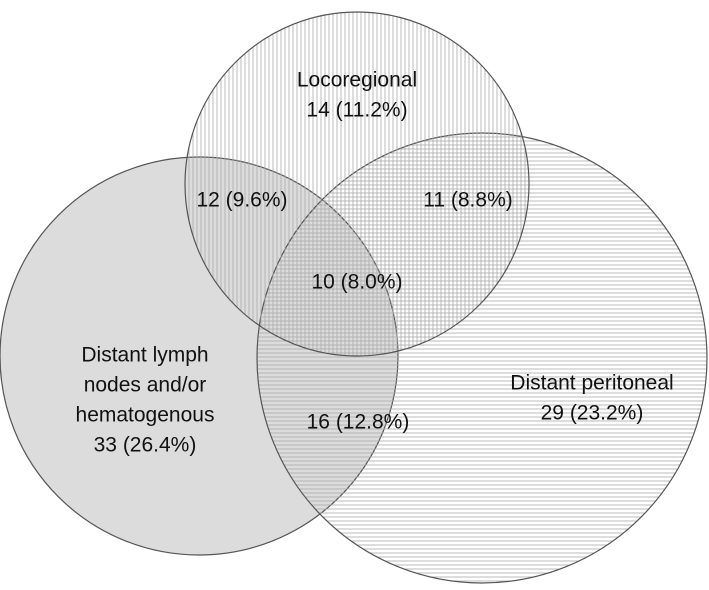 Image resolution: width=709 pixels, height=590 pixels. What do you see at coordinates (358, 422) in the screenshot?
I see `overlap-count: 16 (12.8%)` at bounding box center [358, 422].